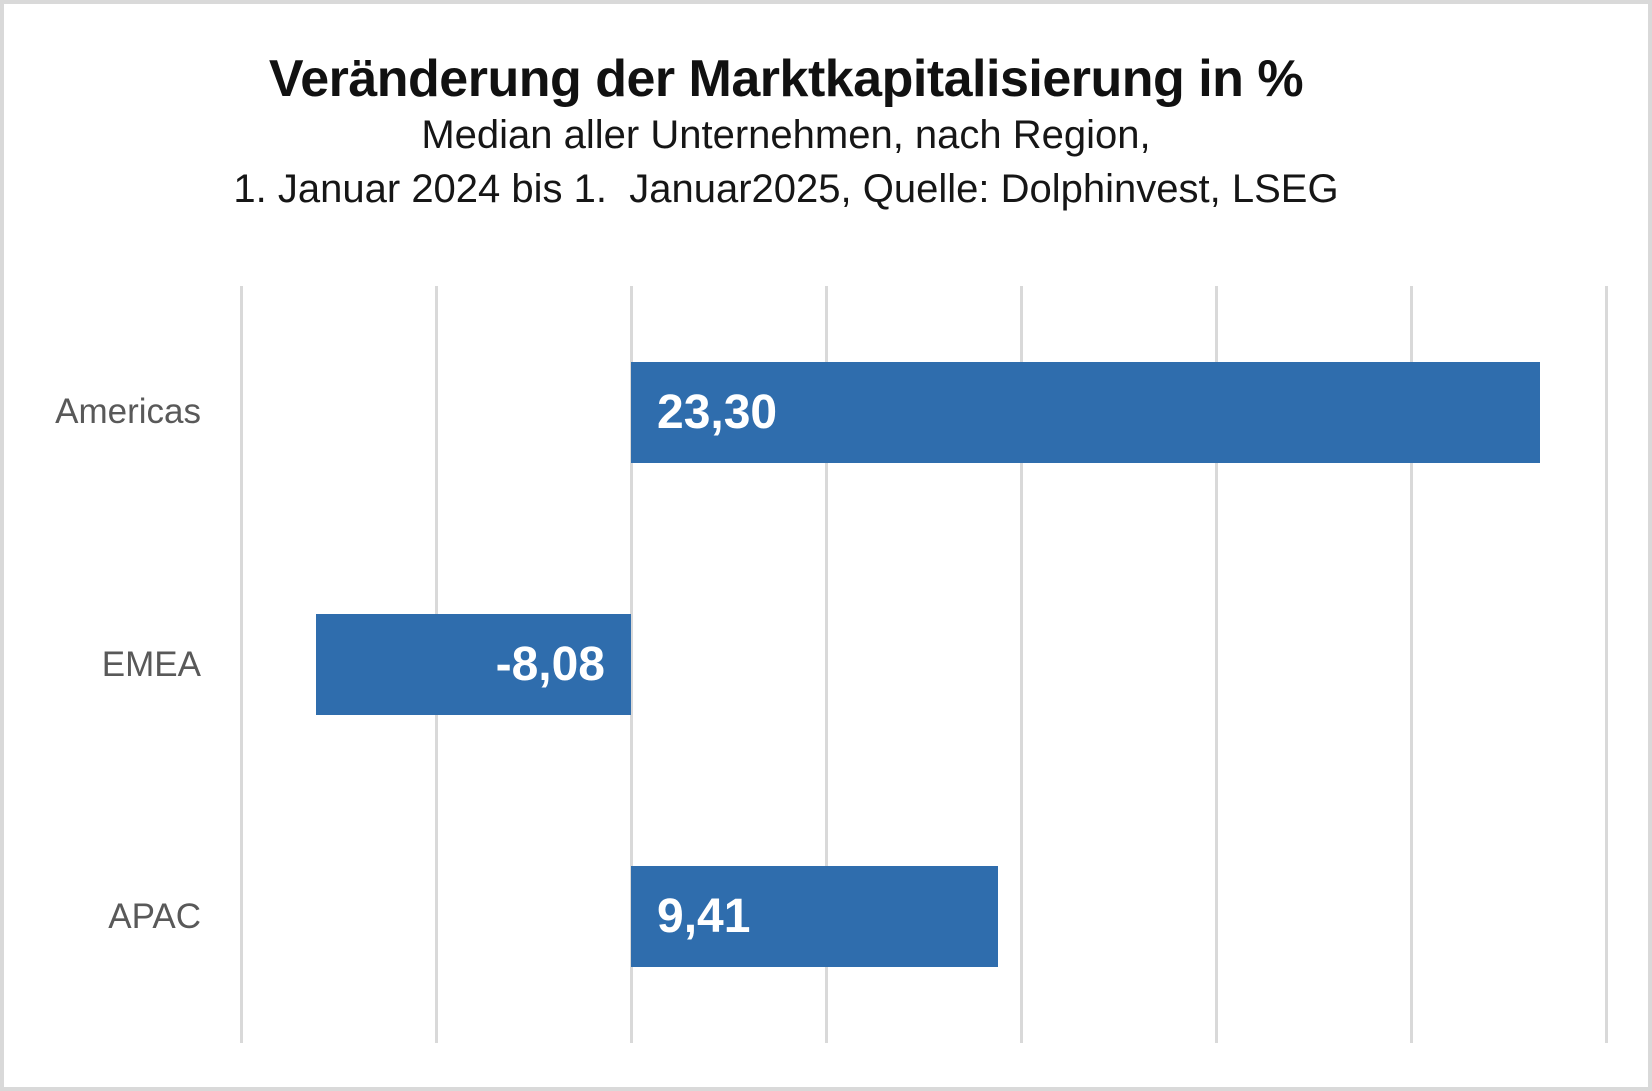  What do you see at coordinates (151, 664) in the screenshot?
I see `category-label-emea: EMEA` at bounding box center [151, 664].